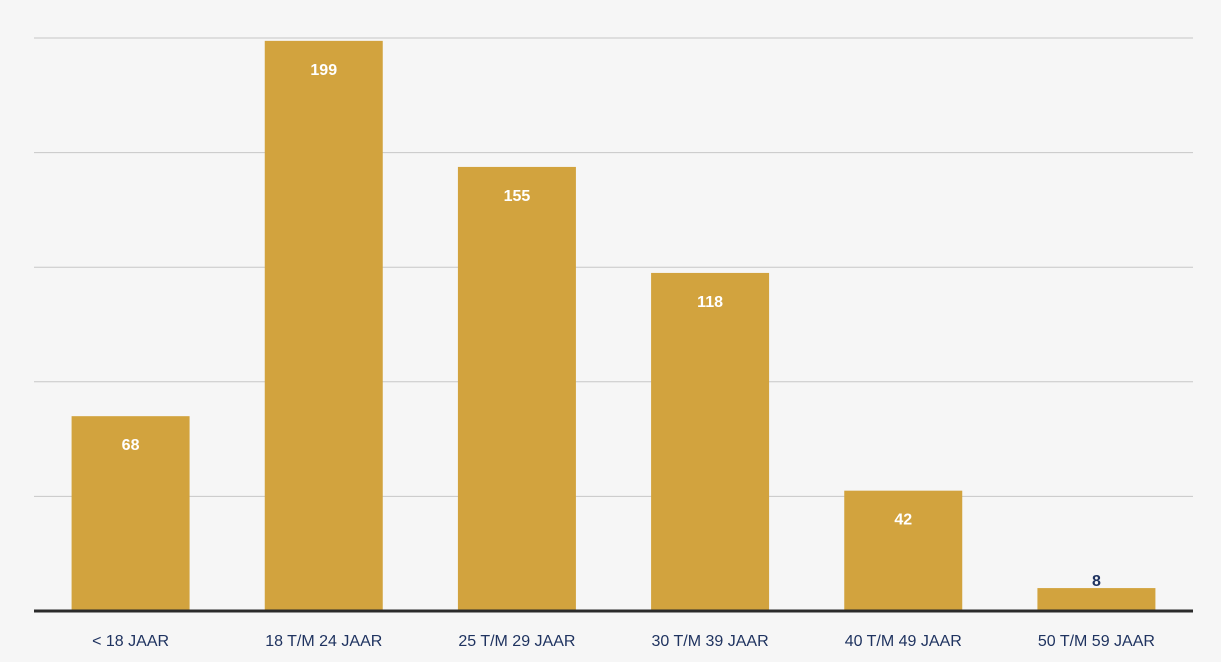 The height and width of the screenshot is (662, 1221). What do you see at coordinates (1096, 641) in the screenshot?
I see `x-tick-label: 50 T/M 59 JAAR` at bounding box center [1096, 641].